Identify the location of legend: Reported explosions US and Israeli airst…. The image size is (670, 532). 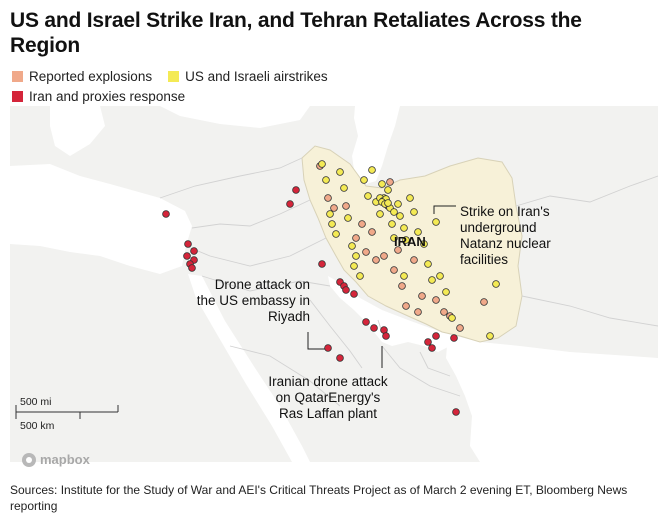
(178, 86).